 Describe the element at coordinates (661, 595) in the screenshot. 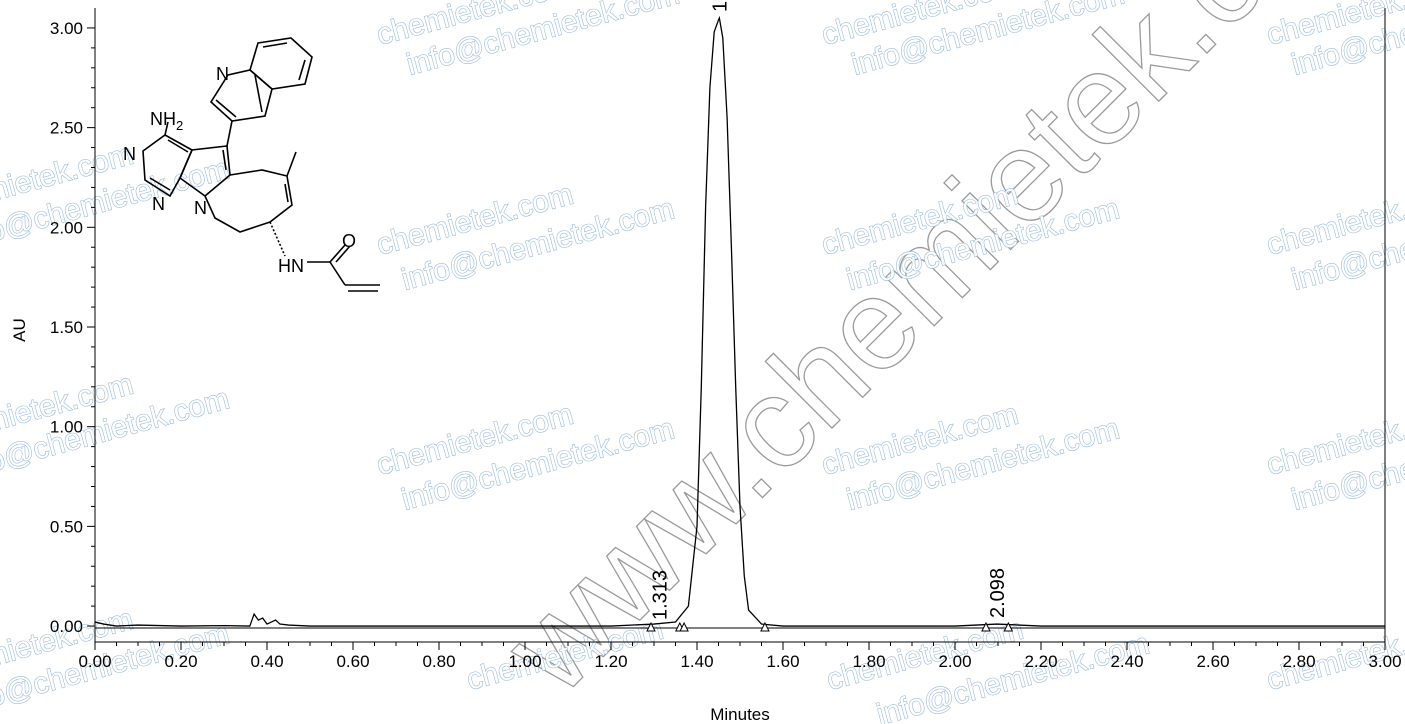

I see `peak-label: 1.313` at that location.